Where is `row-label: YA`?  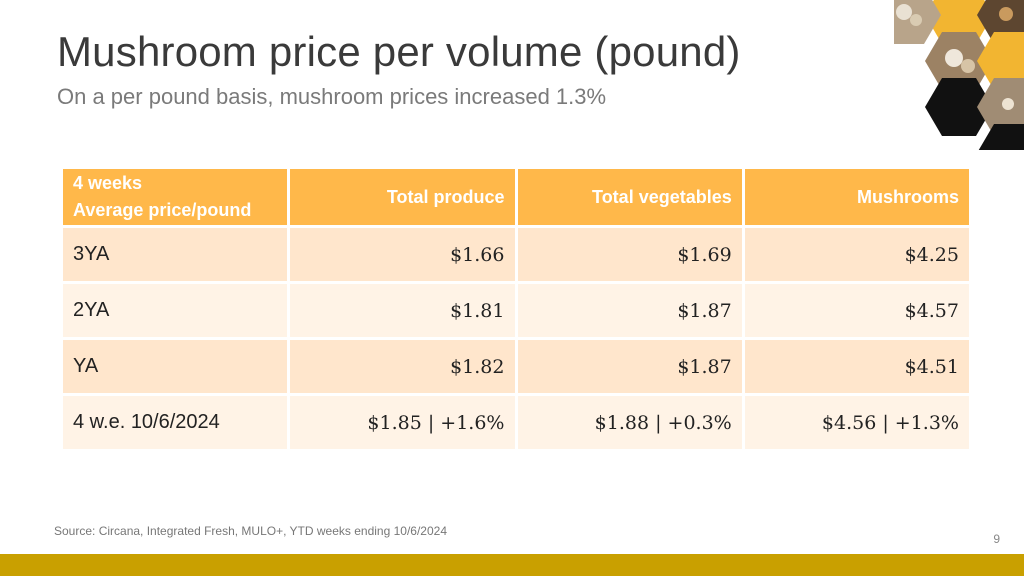
row-label: YA is located at coordinates (175, 366).